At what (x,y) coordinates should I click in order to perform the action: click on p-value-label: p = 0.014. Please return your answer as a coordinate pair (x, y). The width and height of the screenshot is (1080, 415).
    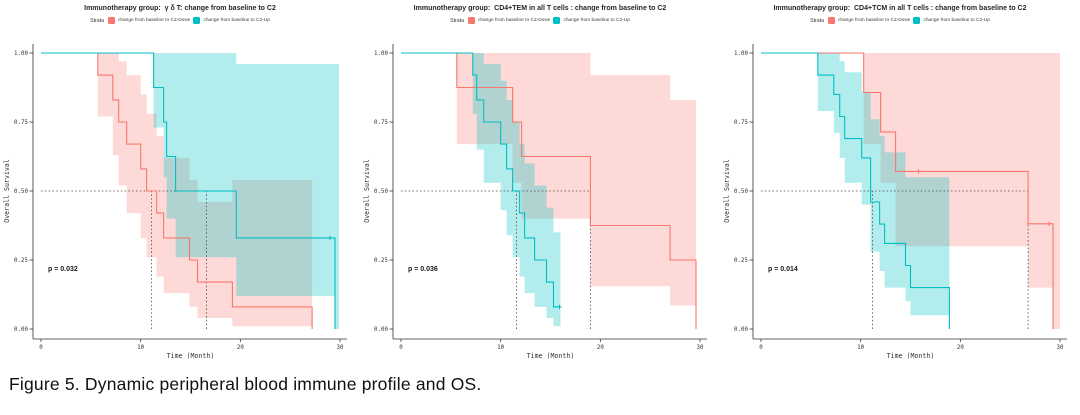
    Looking at the image, I should click on (783, 269).